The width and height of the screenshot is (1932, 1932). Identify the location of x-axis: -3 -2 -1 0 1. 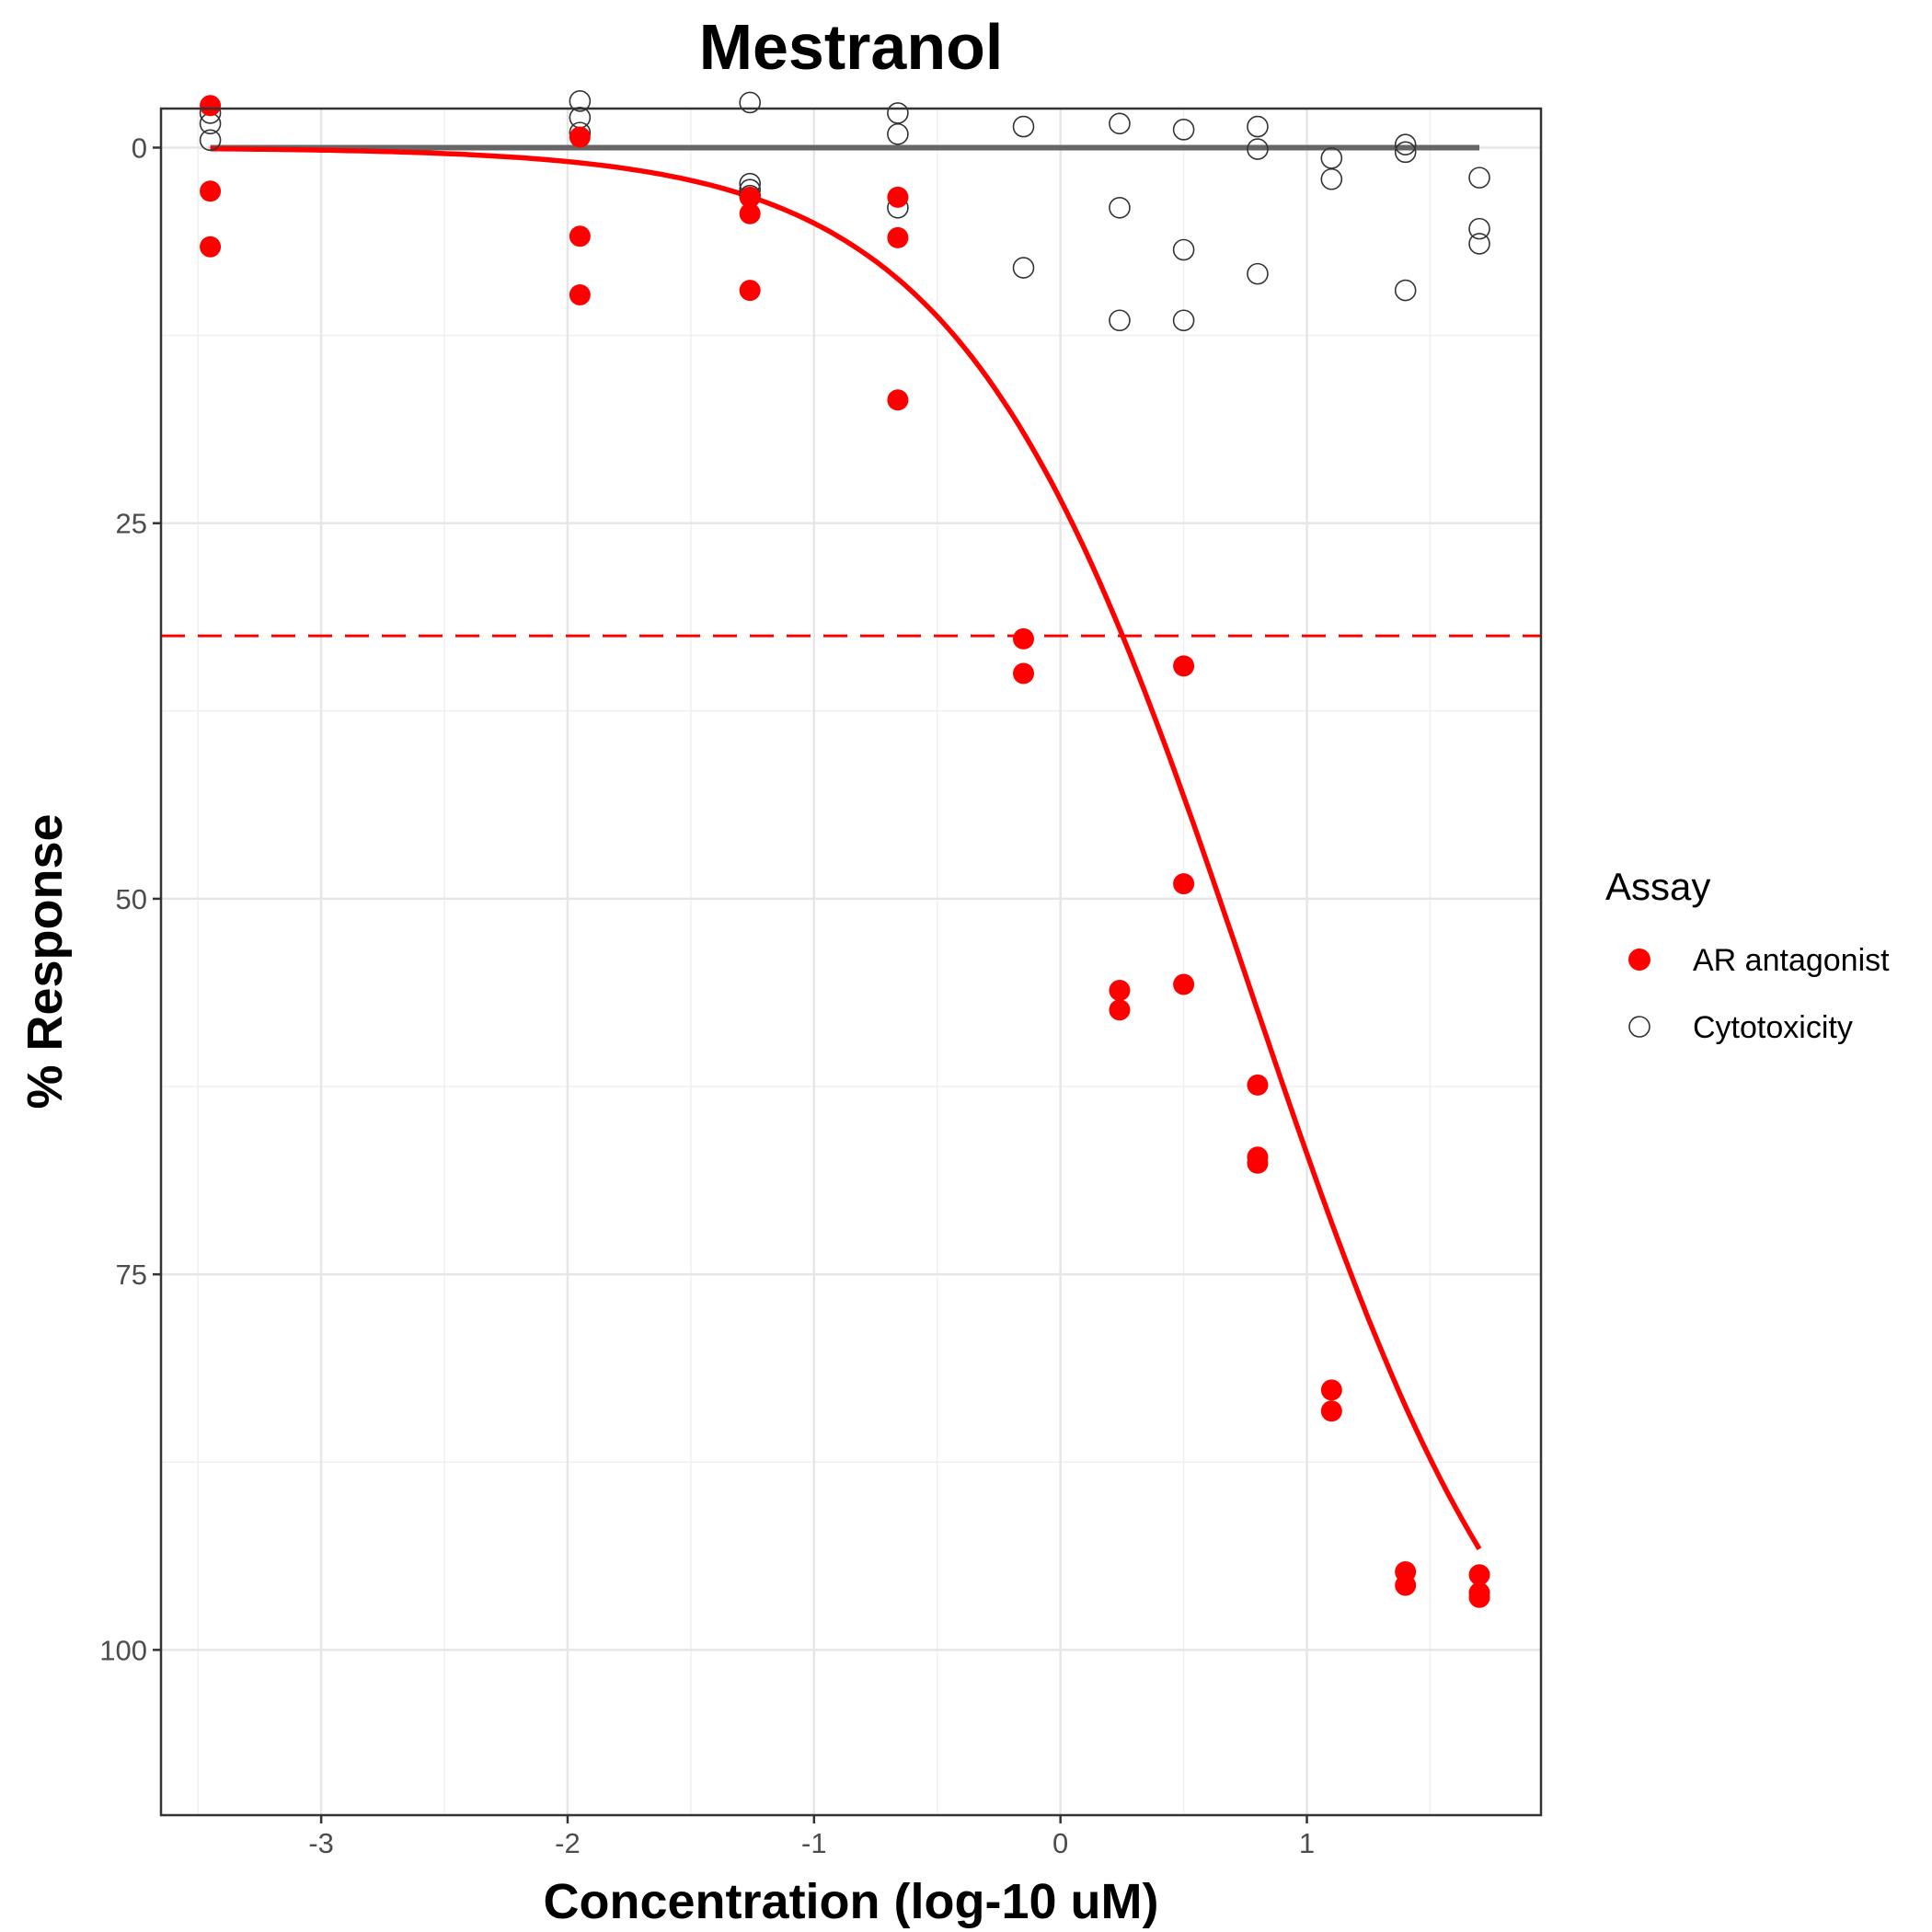
(811, 1837).